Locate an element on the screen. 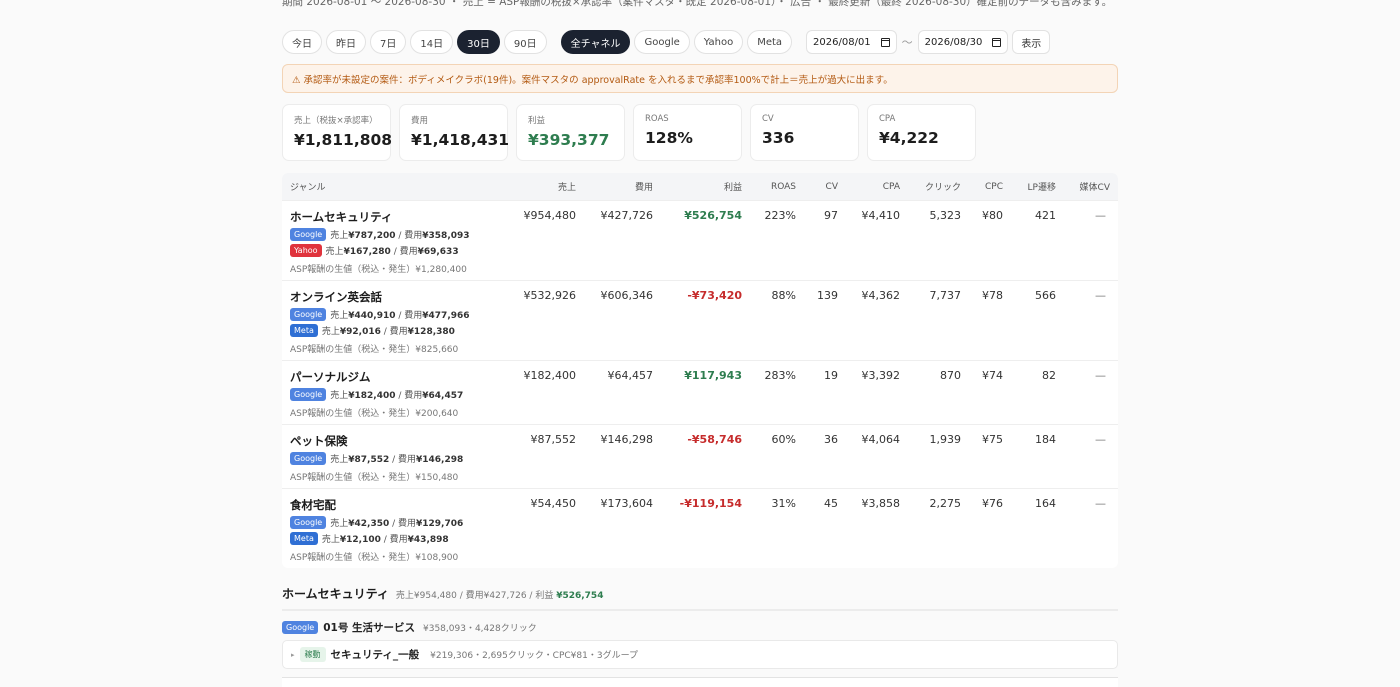 The height and width of the screenshot is (687, 1400). channel-breakdown: Google 売上¥87,552 / 費用¥146,298 is located at coordinates (376, 458).